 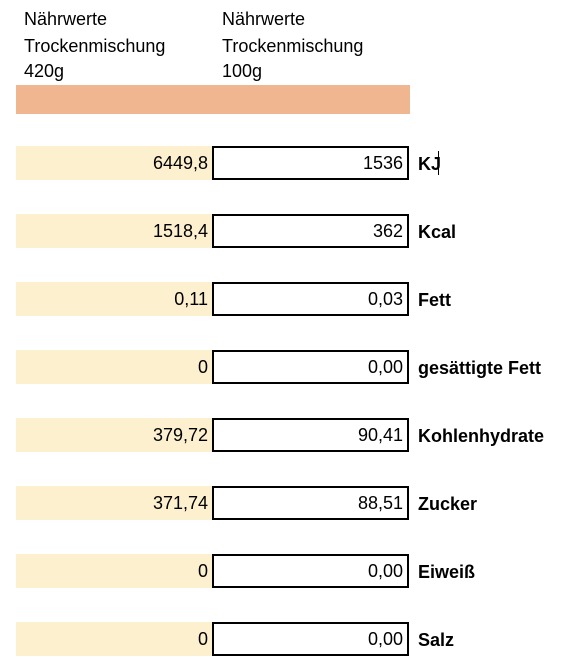 I want to click on value-420g-cell: 379,72, so click(x=114, y=435).